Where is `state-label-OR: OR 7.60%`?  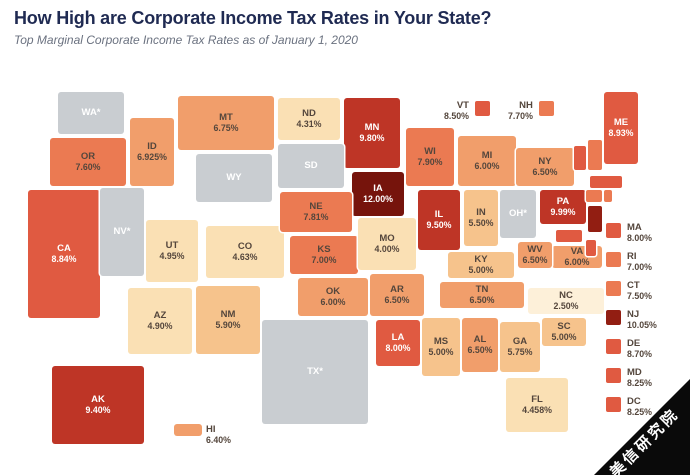 state-label-OR: OR 7.60% is located at coordinates (88, 162).